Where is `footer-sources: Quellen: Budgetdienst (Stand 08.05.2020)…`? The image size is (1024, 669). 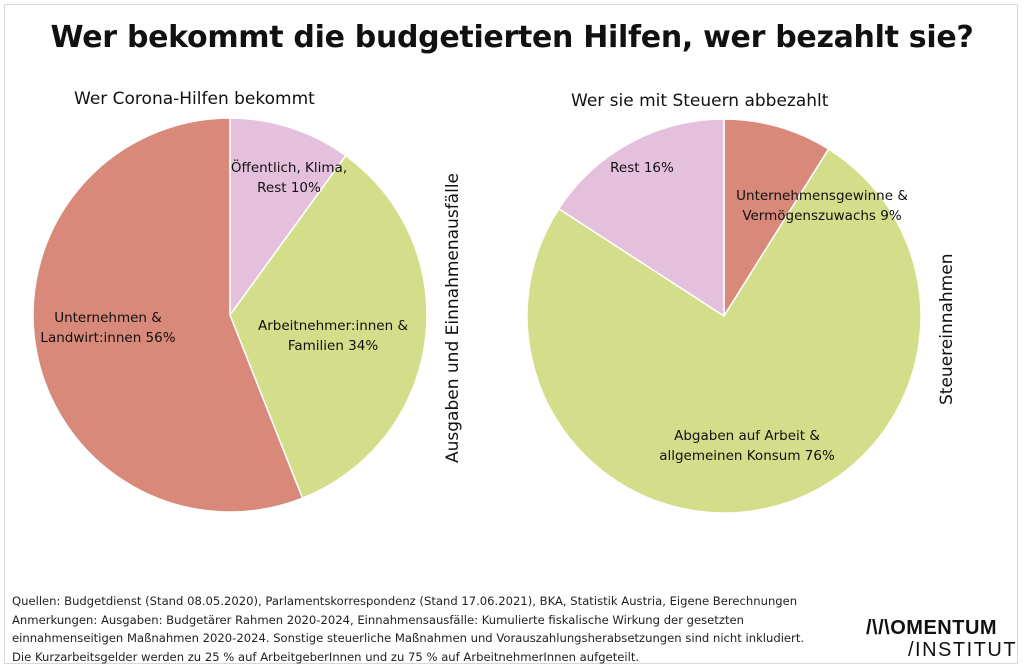
footer-sources: Quellen: Budgetdienst (Stand 08.05.2020)… is located at coordinates (405, 601).